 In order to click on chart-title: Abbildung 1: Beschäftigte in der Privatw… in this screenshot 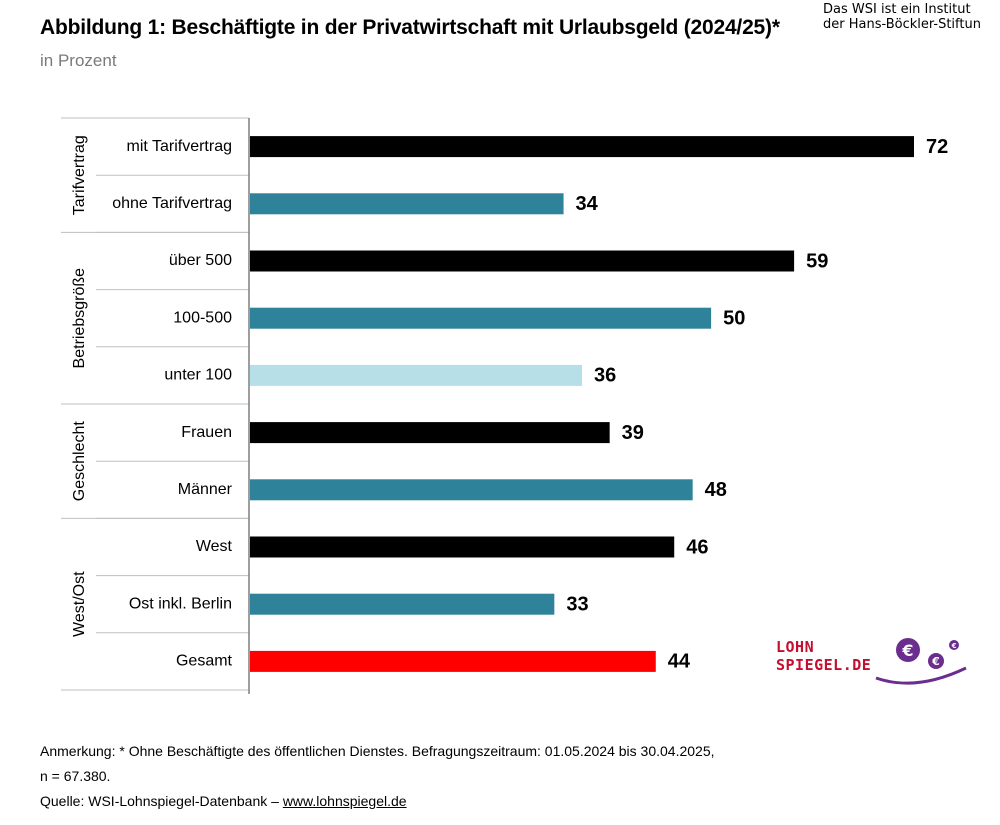, I will do `click(410, 27)`.